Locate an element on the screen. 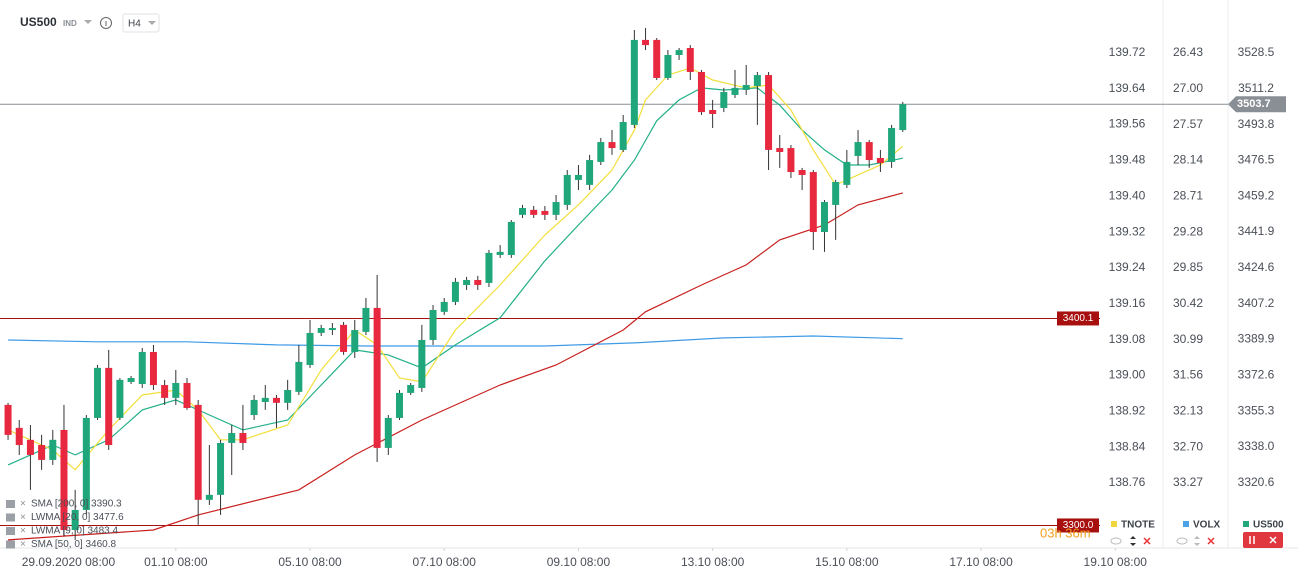  y-tick-label: 3476.5 is located at coordinates (1256, 160).